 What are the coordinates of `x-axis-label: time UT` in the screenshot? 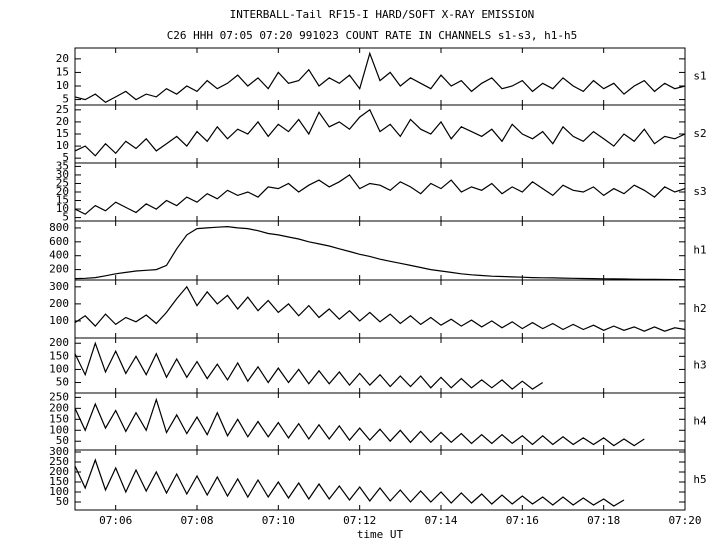 It's located at (380, 534).